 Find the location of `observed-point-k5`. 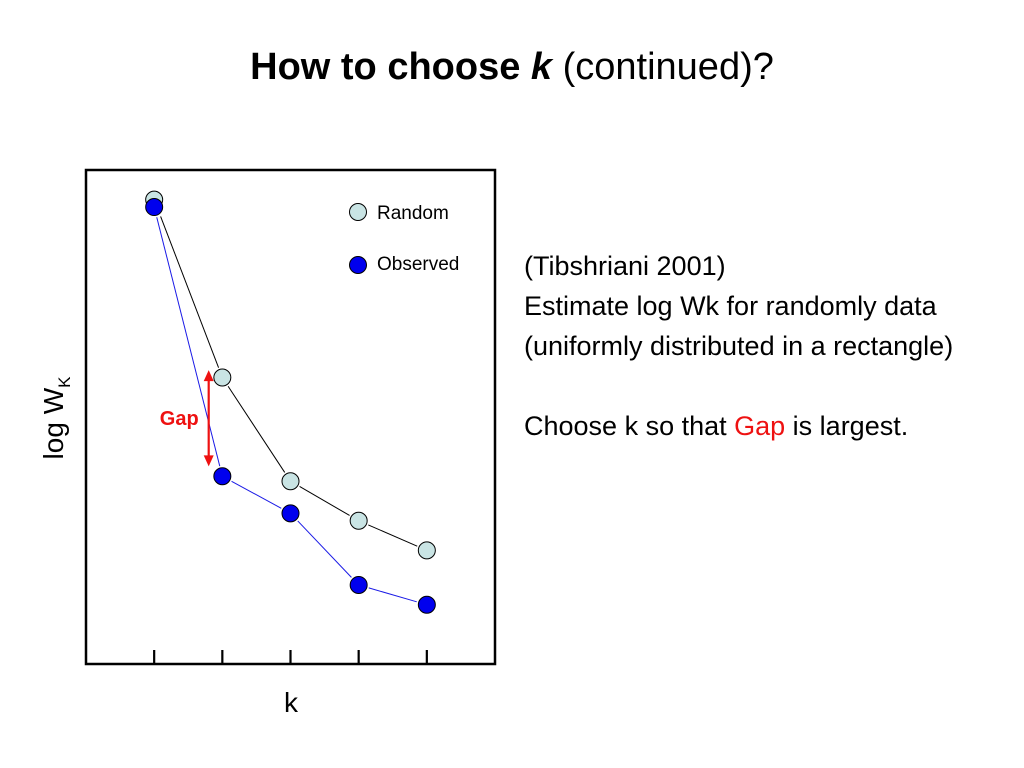

observed-point-k5 is located at coordinates (426, 604).